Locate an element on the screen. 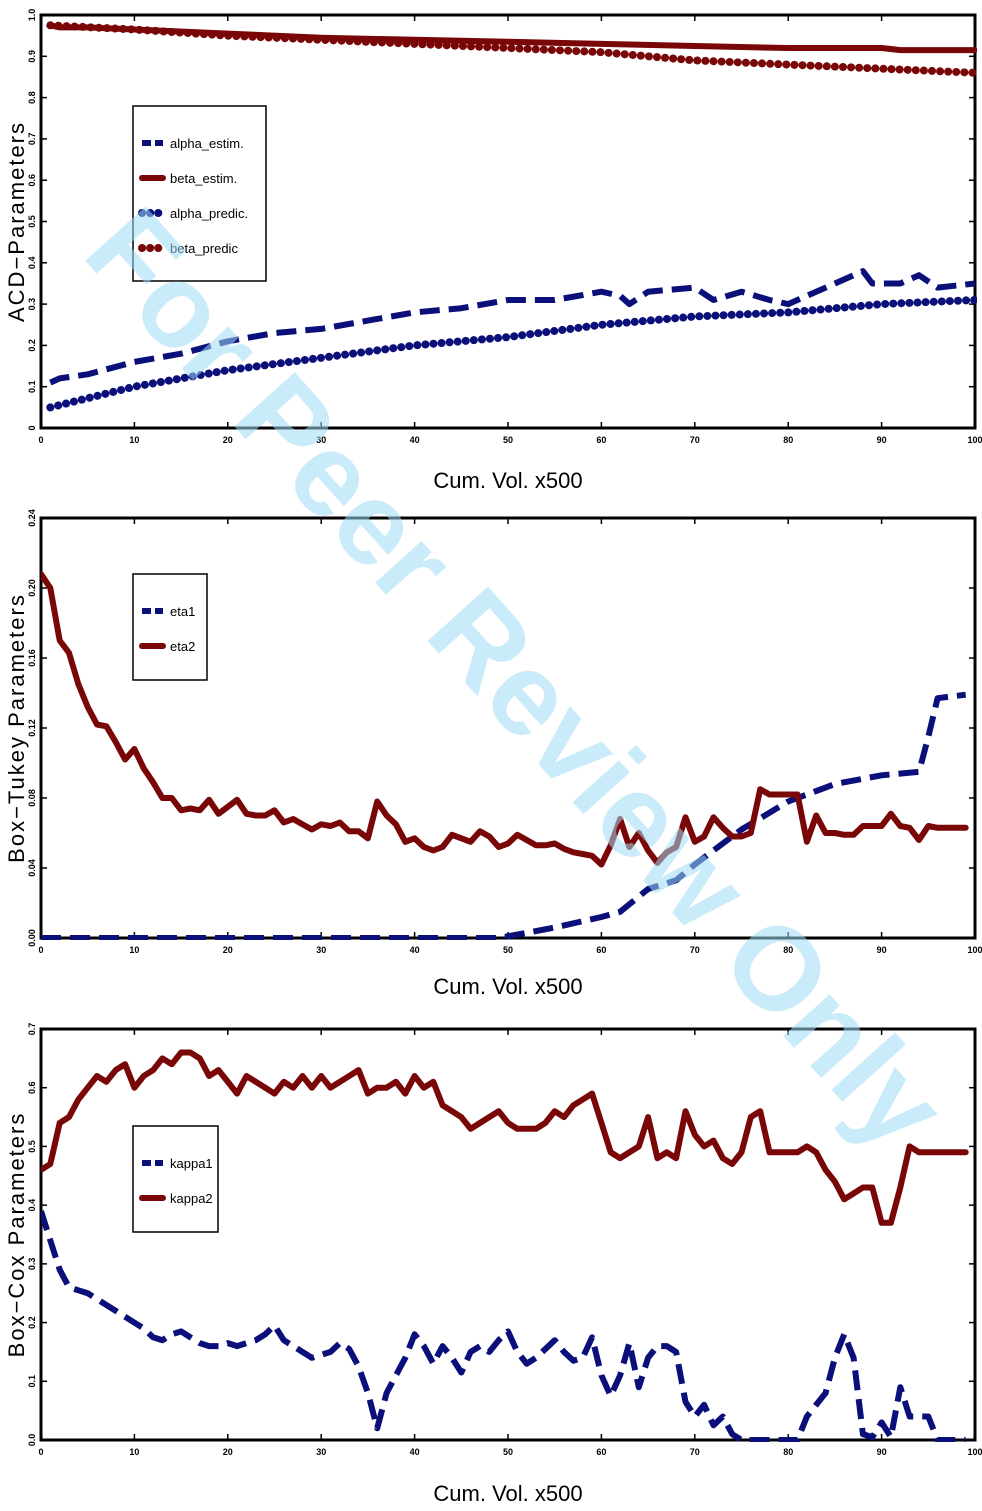  legend-label: kappa2 is located at coordinates (191, 1198).